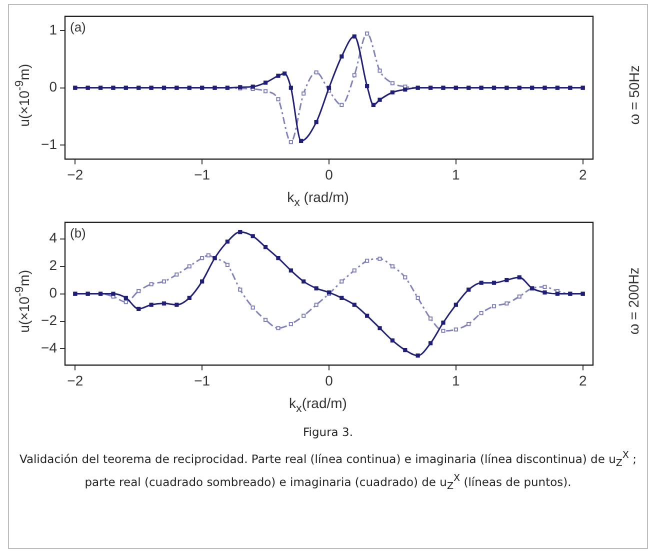  I want to click on annotation: (b), so click(78, 232).